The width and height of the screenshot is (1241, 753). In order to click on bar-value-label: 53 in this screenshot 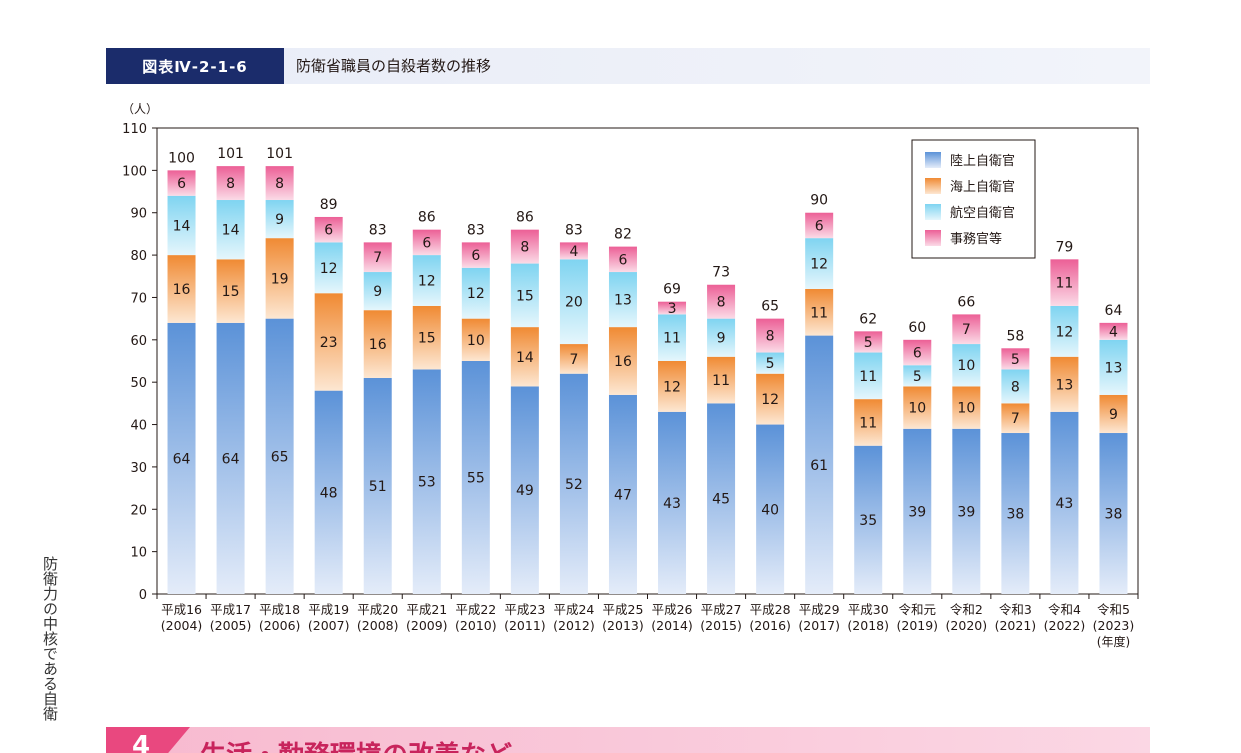, I will do `click(427, 483)`.